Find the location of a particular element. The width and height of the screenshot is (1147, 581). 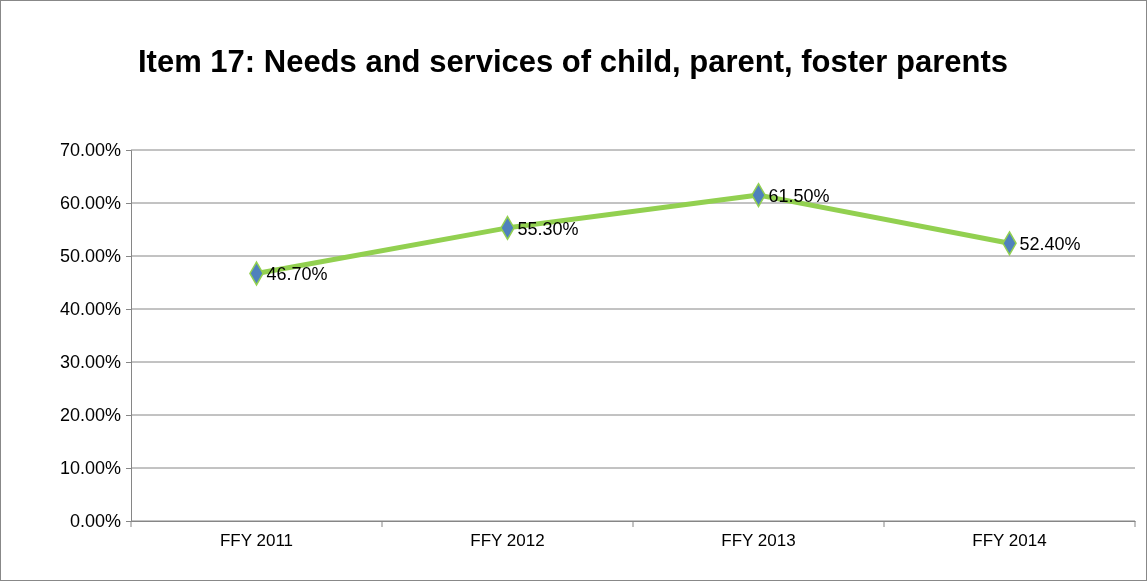

x-tick-label: FFY 2014 is located at coordinates (1009, 540).